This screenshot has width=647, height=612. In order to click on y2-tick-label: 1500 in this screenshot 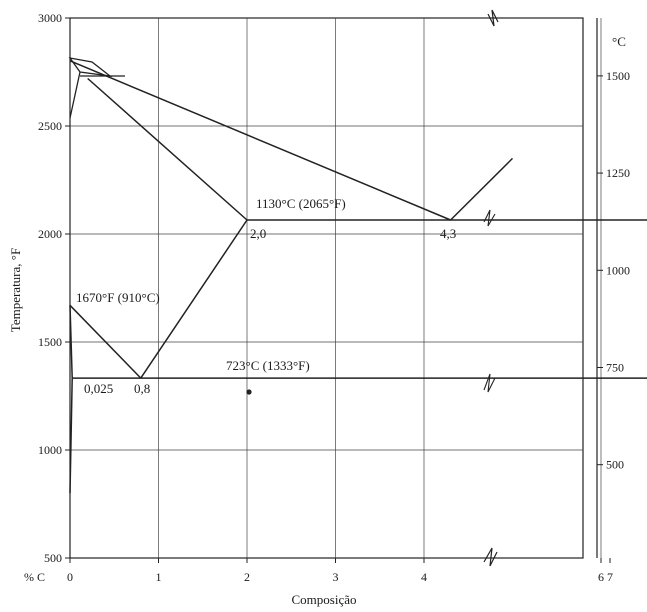, I will do `click(618, 76)`.